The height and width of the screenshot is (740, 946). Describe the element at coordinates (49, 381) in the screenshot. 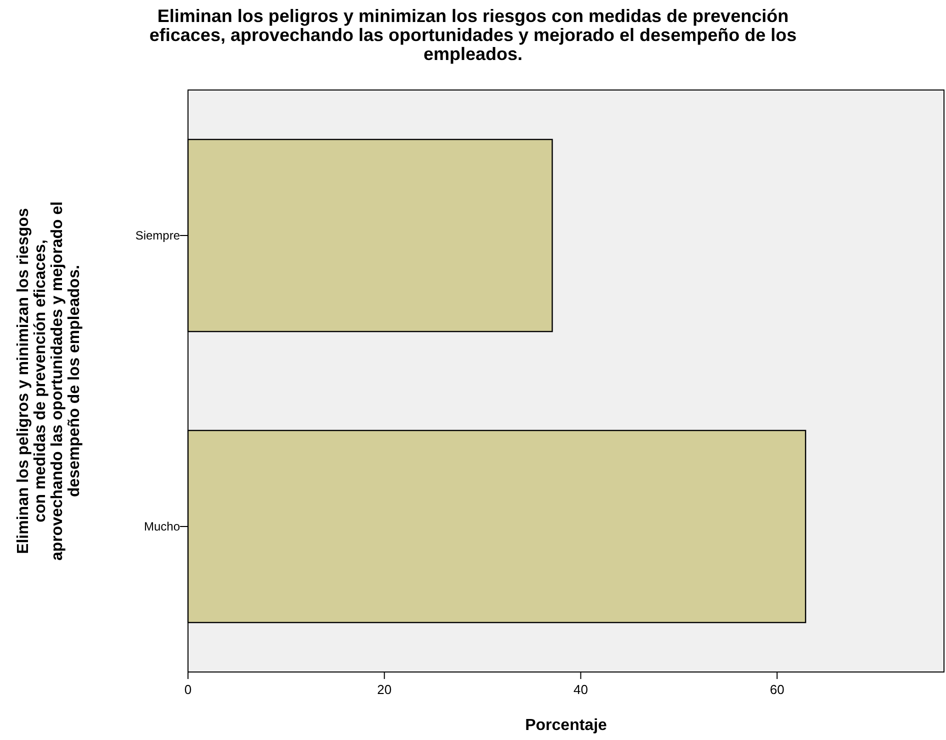

I see `y-axis-title: Eliminan los peligros y minimizan los riesgos con medidas de prevención eficaces, aprovechando las oportunidades y mejorado el desempeño de los empleados.` at that location.